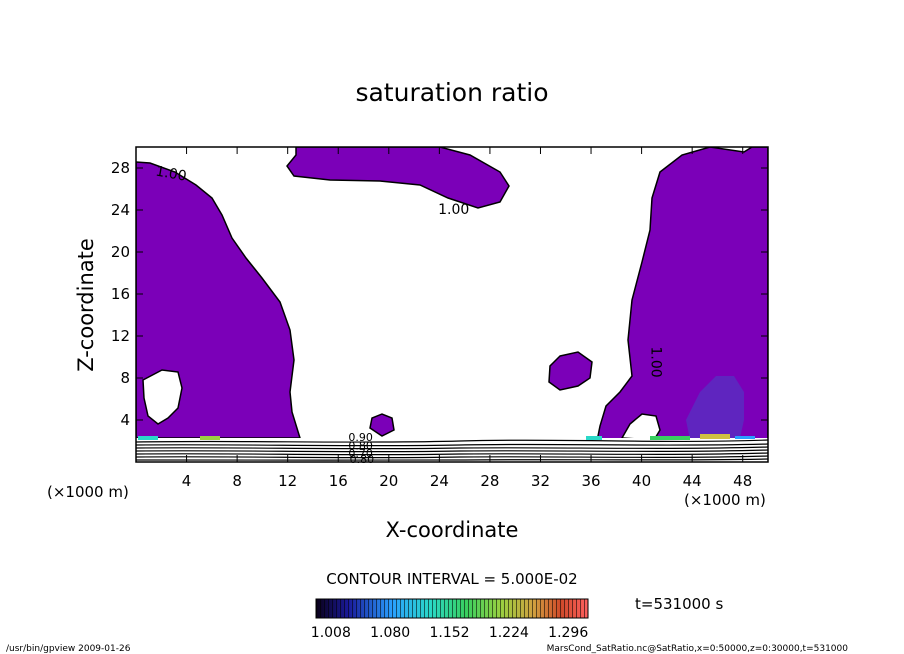 Image resolution: width=904 pixels, height=654 pixels. Describe the element at coordinates (679, 604) in the screenshot. I see `time-label: t=531000 s` at that location.